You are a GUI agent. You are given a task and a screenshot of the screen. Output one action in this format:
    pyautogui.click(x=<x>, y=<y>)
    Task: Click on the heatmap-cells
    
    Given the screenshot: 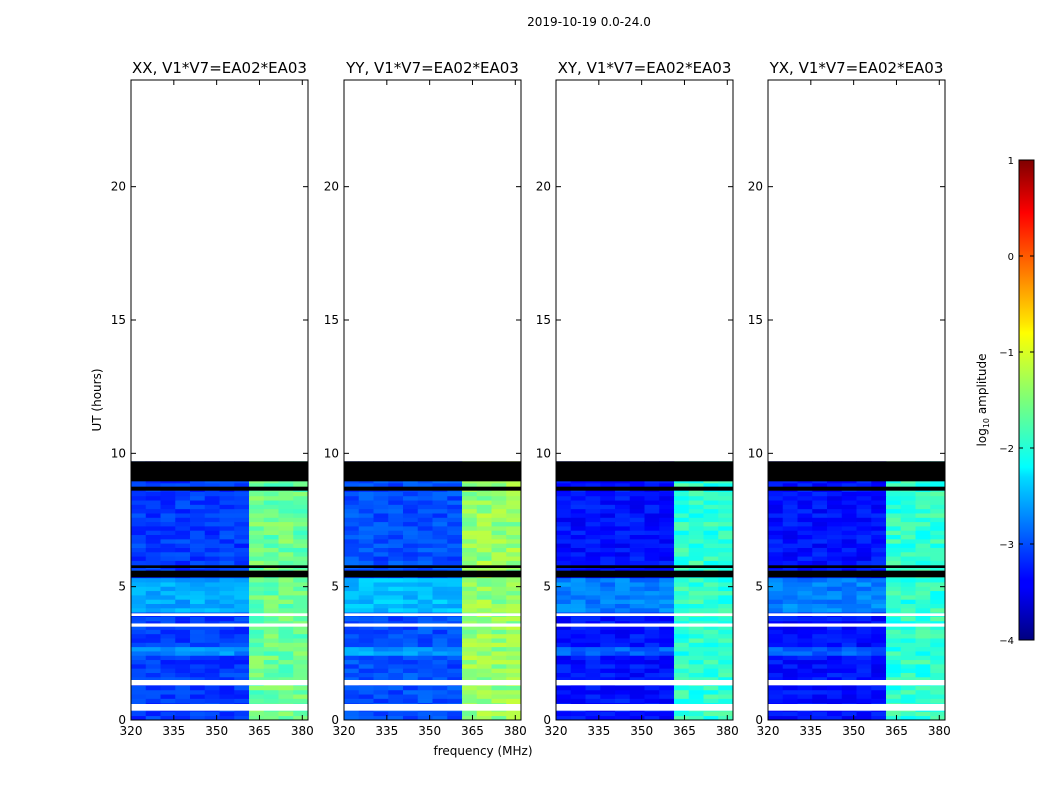 What is the action you would take?
    pyautogui.click(x=220, y=591)
    